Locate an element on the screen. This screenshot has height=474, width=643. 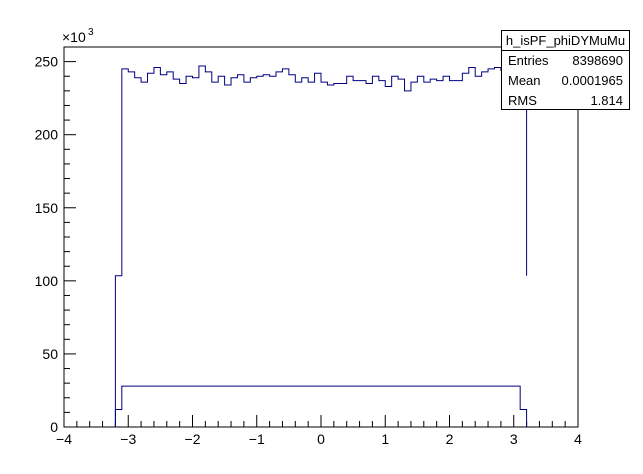
x-tick-label: −3 is located at coordinates (128, 439).